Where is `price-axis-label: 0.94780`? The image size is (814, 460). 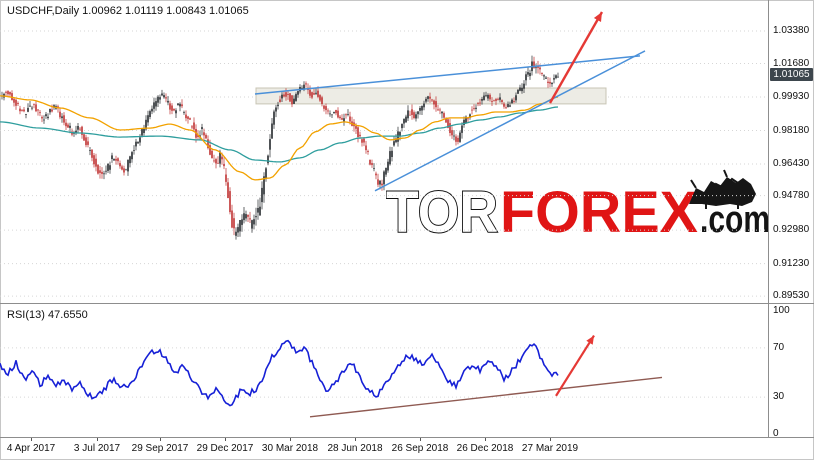
price-axis-label: 0.94780 is located at coordinates (791, 195).